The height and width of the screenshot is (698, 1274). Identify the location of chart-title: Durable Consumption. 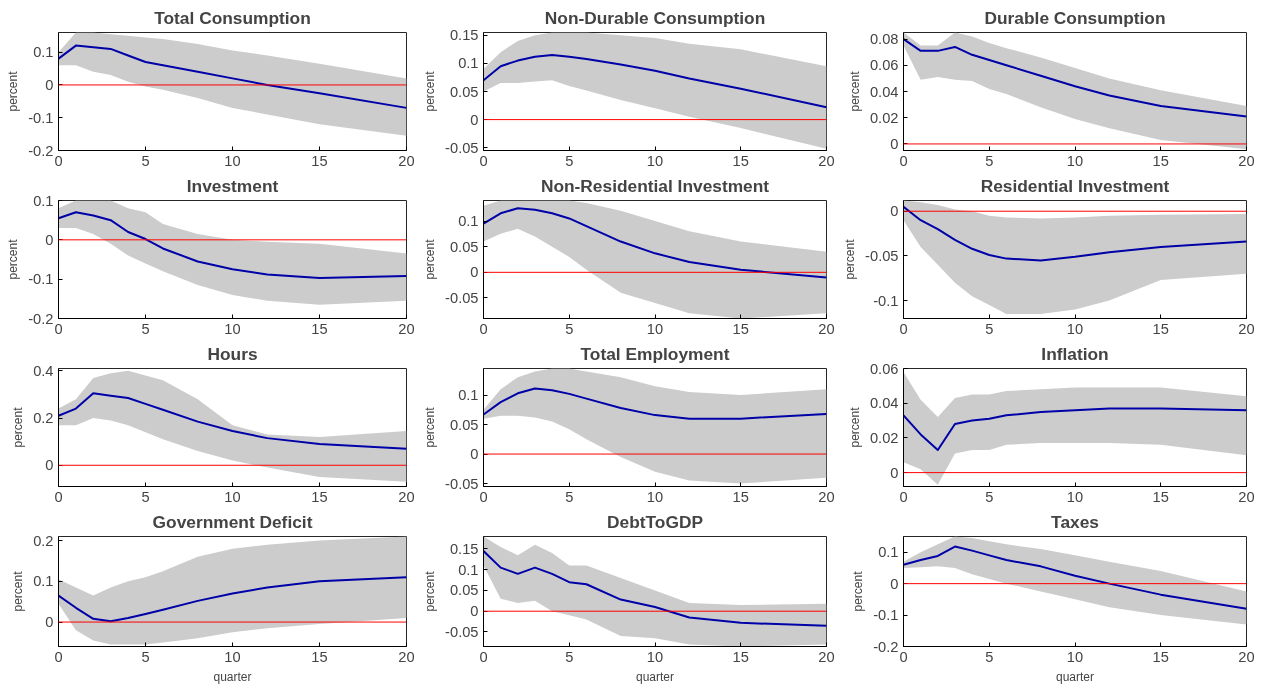
(1075, 17).